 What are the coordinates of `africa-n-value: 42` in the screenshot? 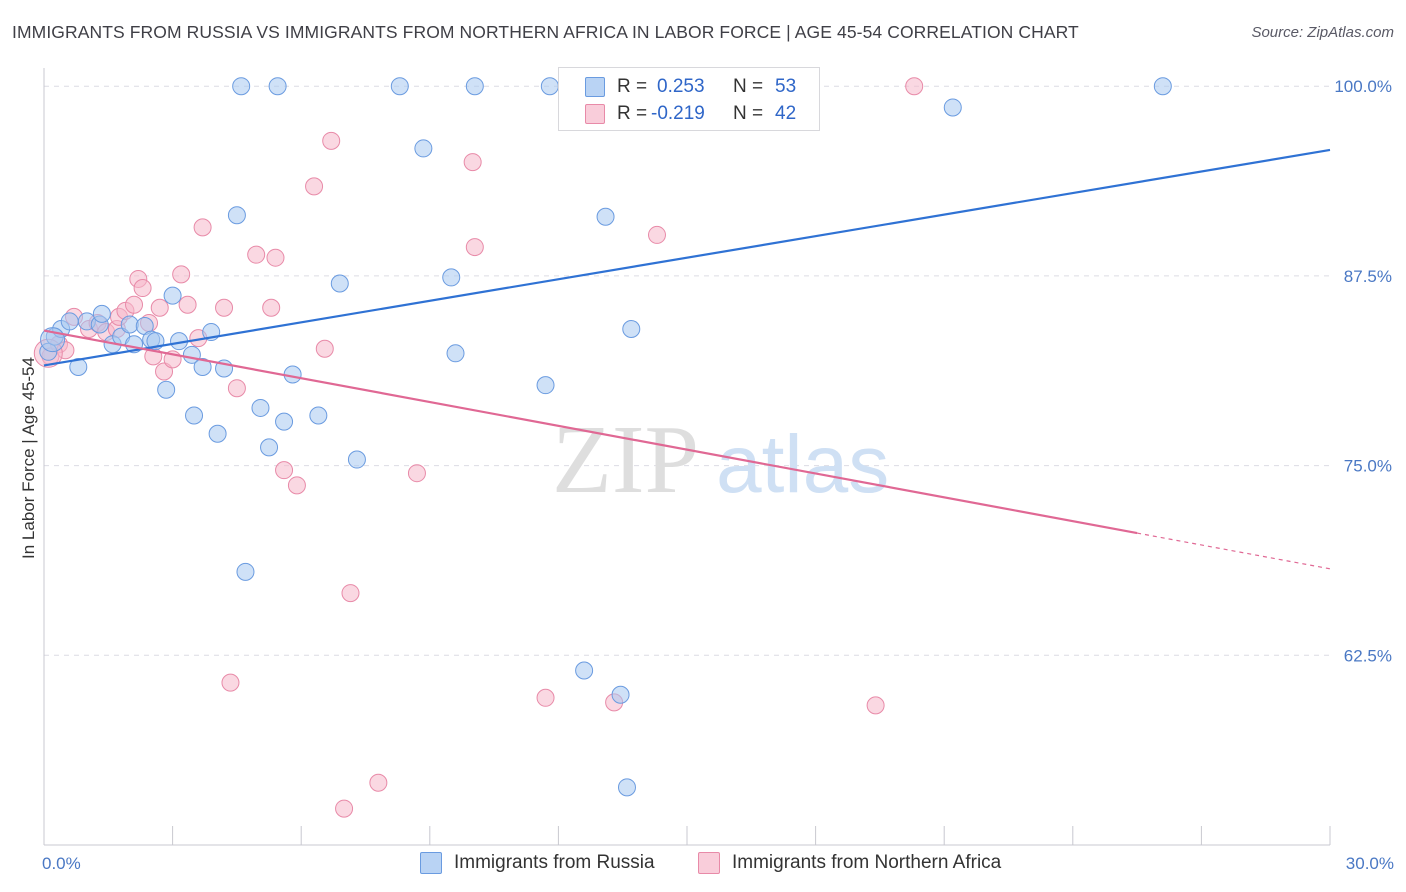 It's located at (786, 113).